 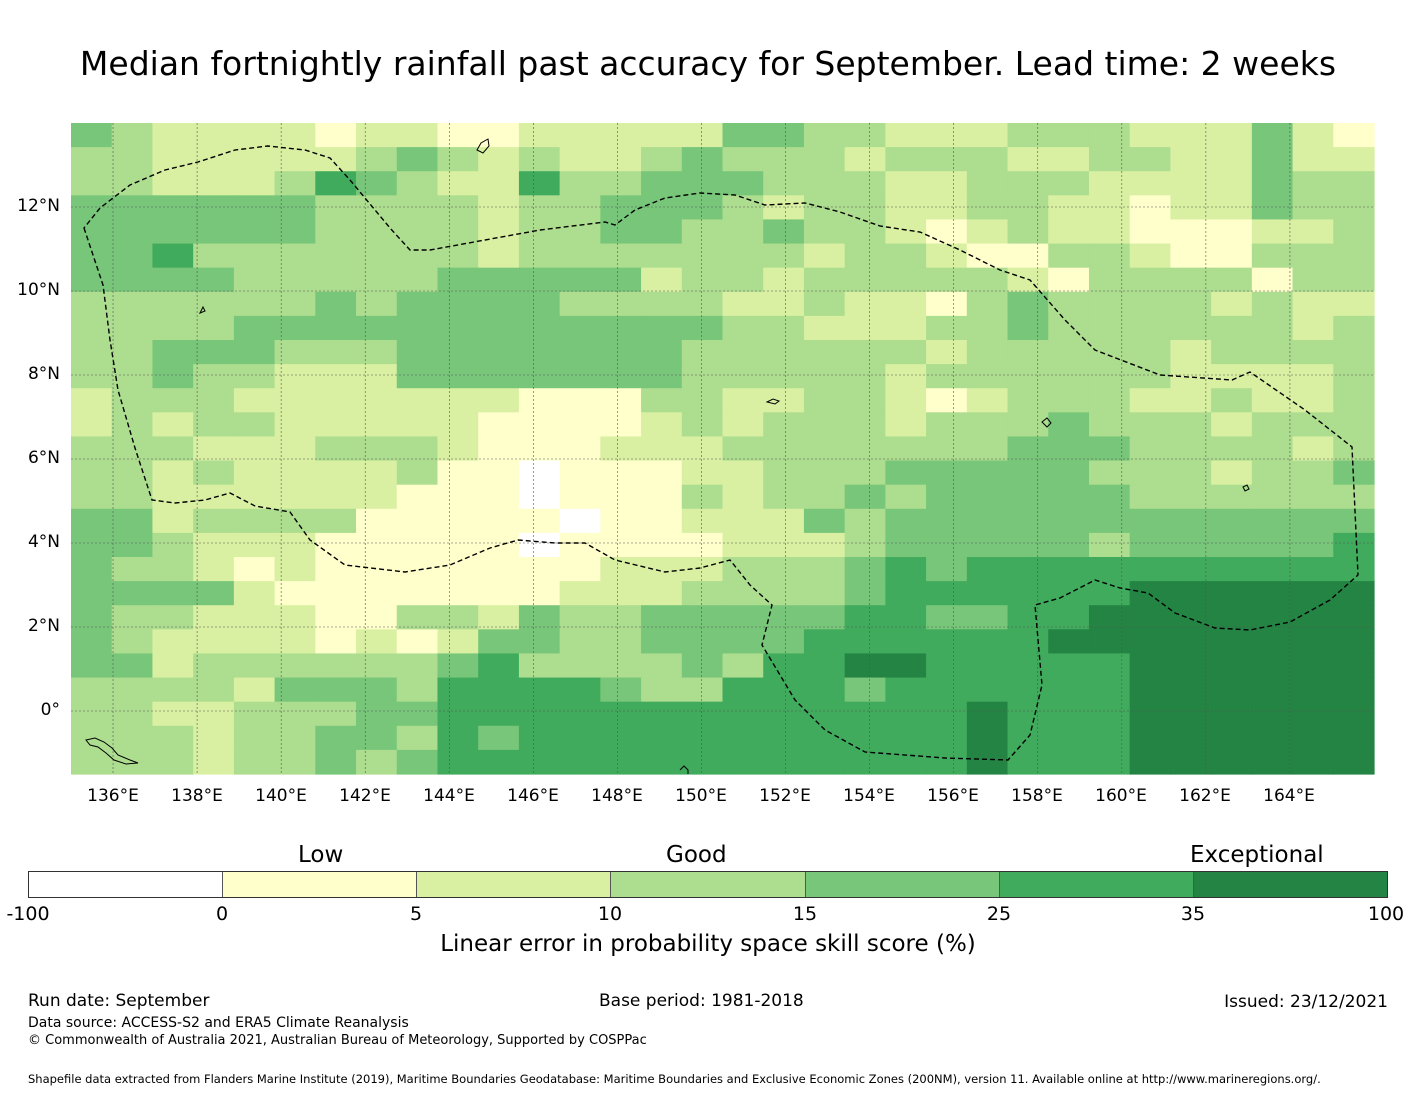 I want to click on lon-label-158e: 158°E, so click(x=1037, y=796).